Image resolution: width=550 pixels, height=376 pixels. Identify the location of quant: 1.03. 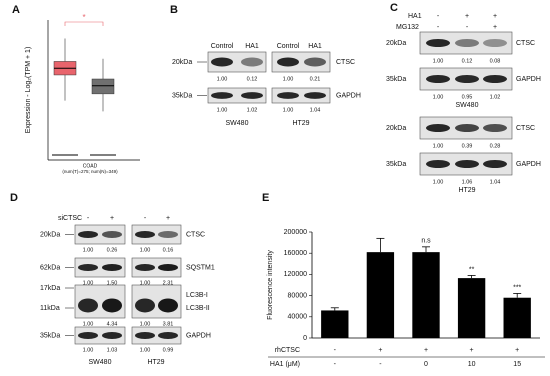
(112, 350).